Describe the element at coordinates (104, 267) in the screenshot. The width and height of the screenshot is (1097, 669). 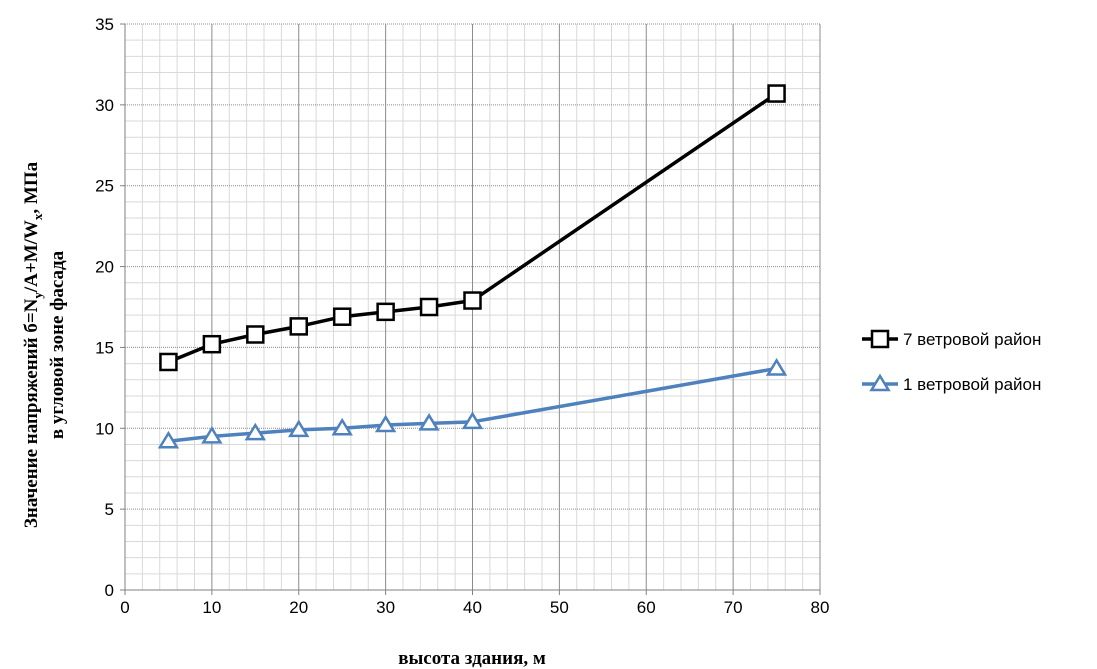
I see `y-tick-label: 20` at that location.